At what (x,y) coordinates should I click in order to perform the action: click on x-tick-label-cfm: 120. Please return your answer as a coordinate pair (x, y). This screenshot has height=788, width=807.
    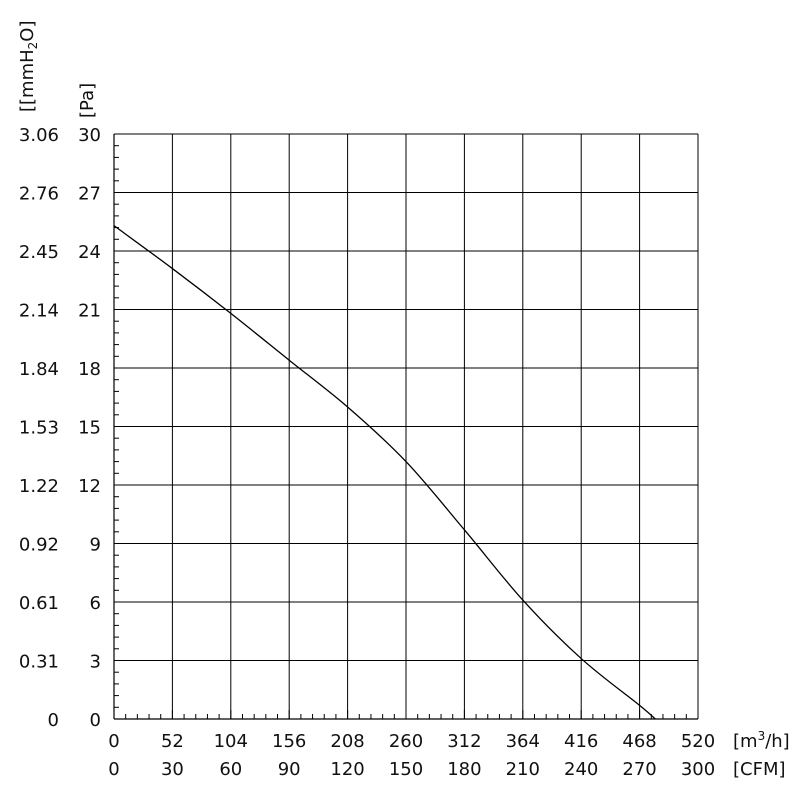
    Looking at the image, I should click on (347, 769).